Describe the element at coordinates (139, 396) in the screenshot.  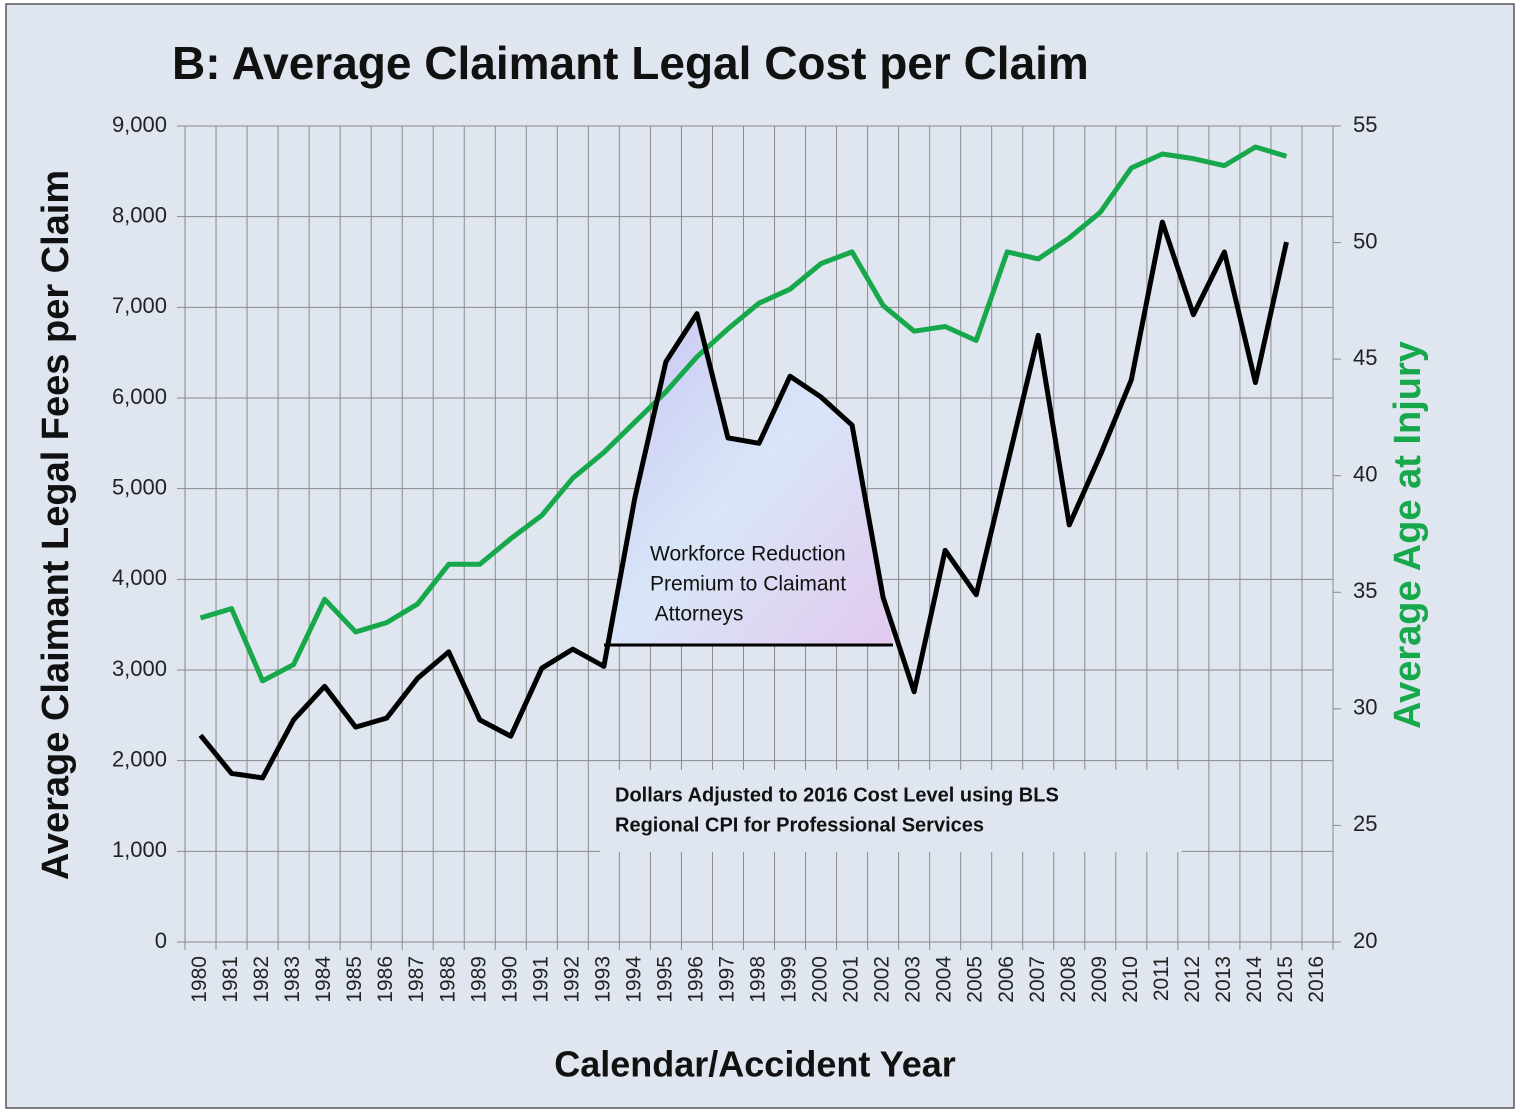
I see `y-tick-label: 6,000` at that location.